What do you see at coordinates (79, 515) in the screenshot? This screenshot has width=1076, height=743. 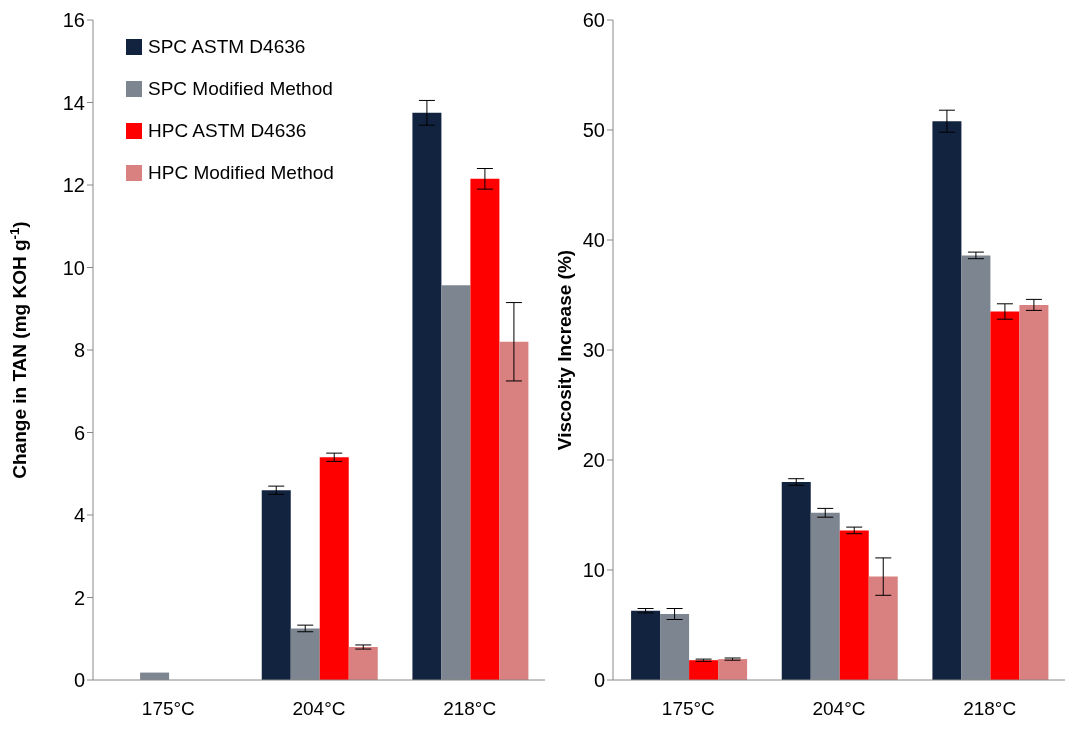 I see `y-tick-label: 4` at bounding box center [79, 515].